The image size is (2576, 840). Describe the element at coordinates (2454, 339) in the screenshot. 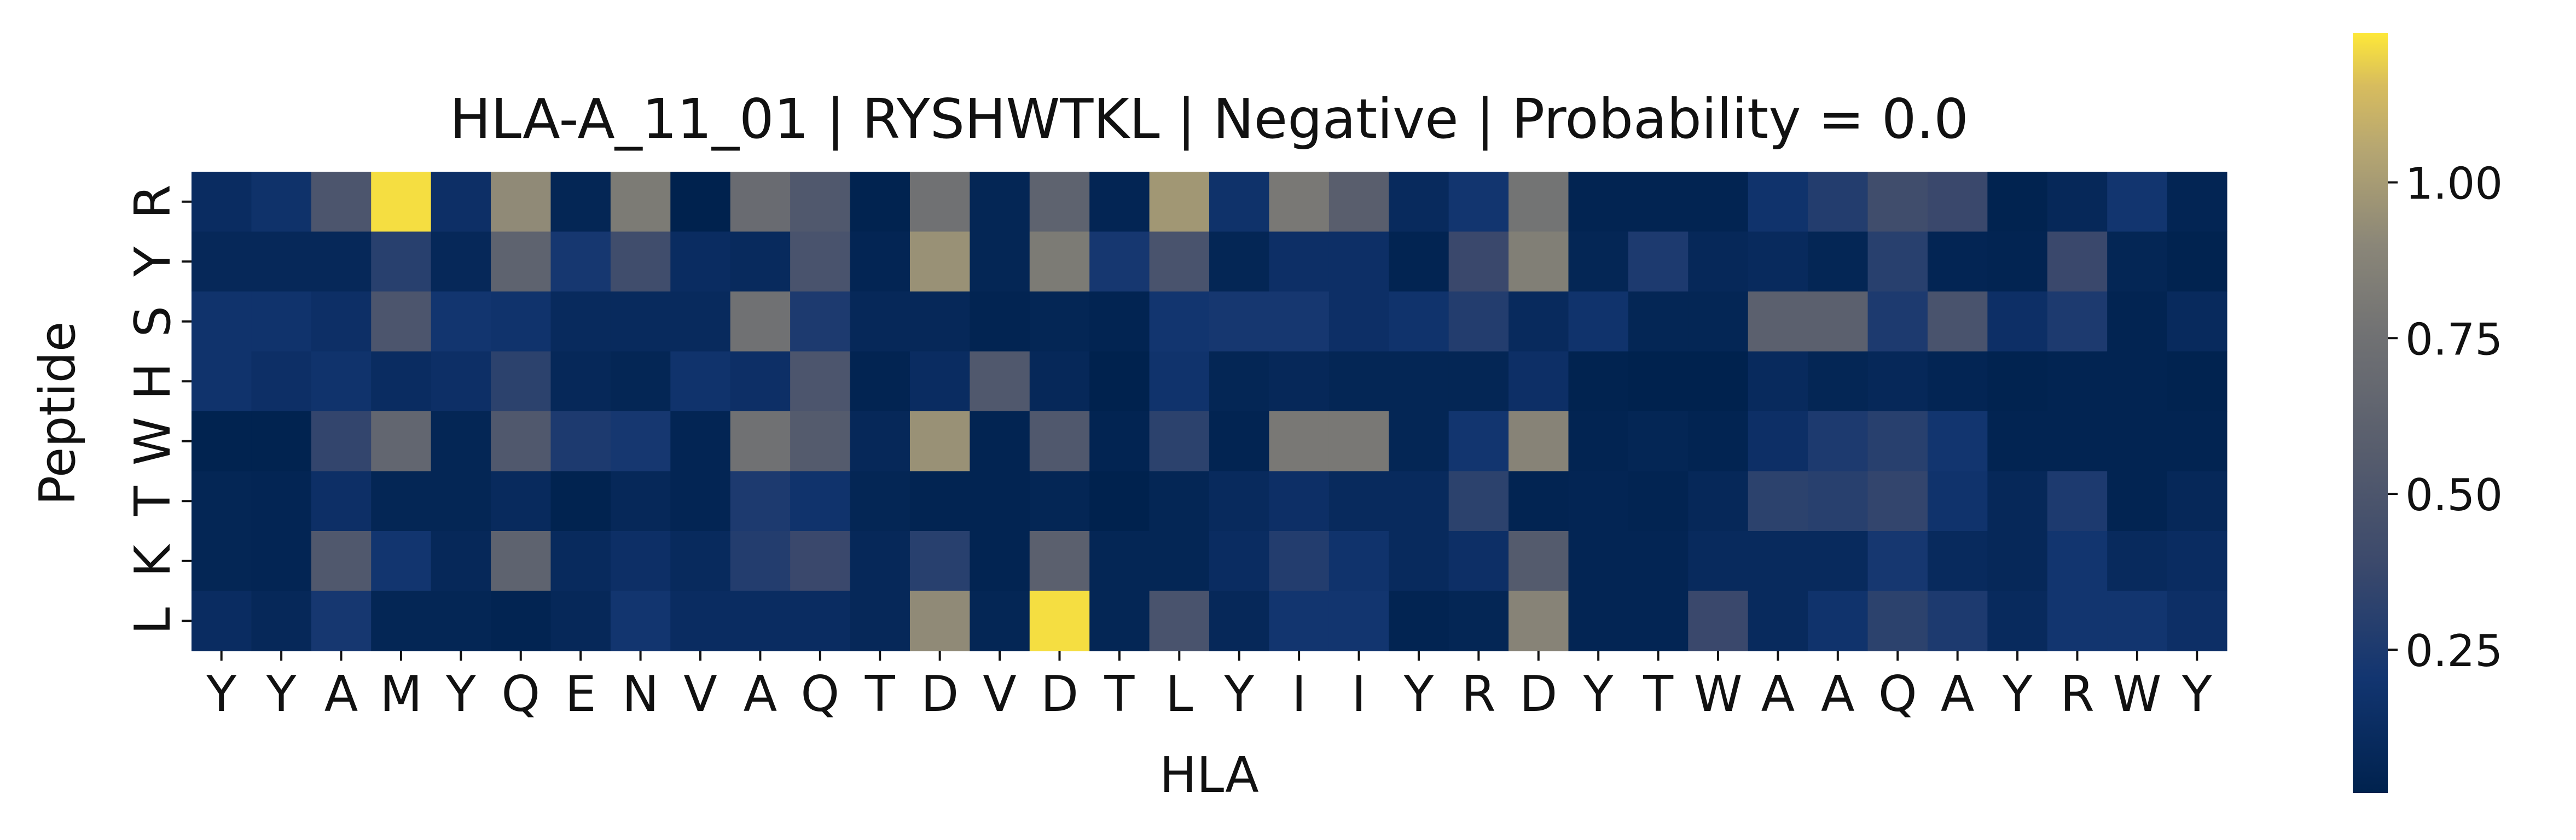

I see `colorbar-tick-label: 0.75` at that location.